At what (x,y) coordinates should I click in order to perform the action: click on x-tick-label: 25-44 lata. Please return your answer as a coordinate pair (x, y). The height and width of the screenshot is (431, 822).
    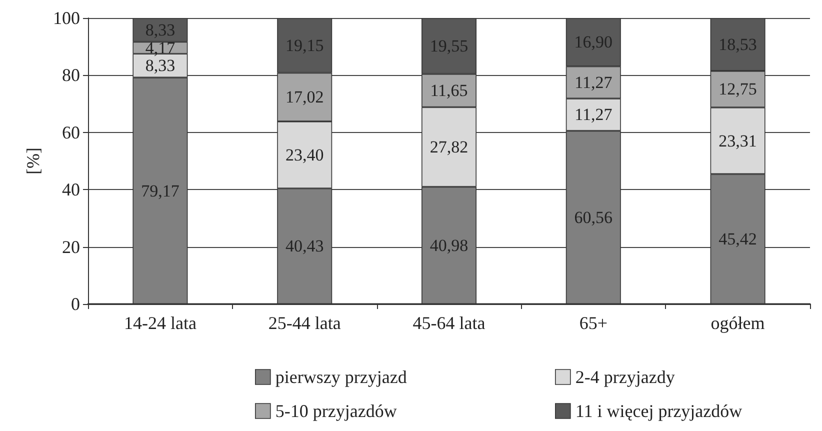
    Looking at the image, I should click on (304, 323).